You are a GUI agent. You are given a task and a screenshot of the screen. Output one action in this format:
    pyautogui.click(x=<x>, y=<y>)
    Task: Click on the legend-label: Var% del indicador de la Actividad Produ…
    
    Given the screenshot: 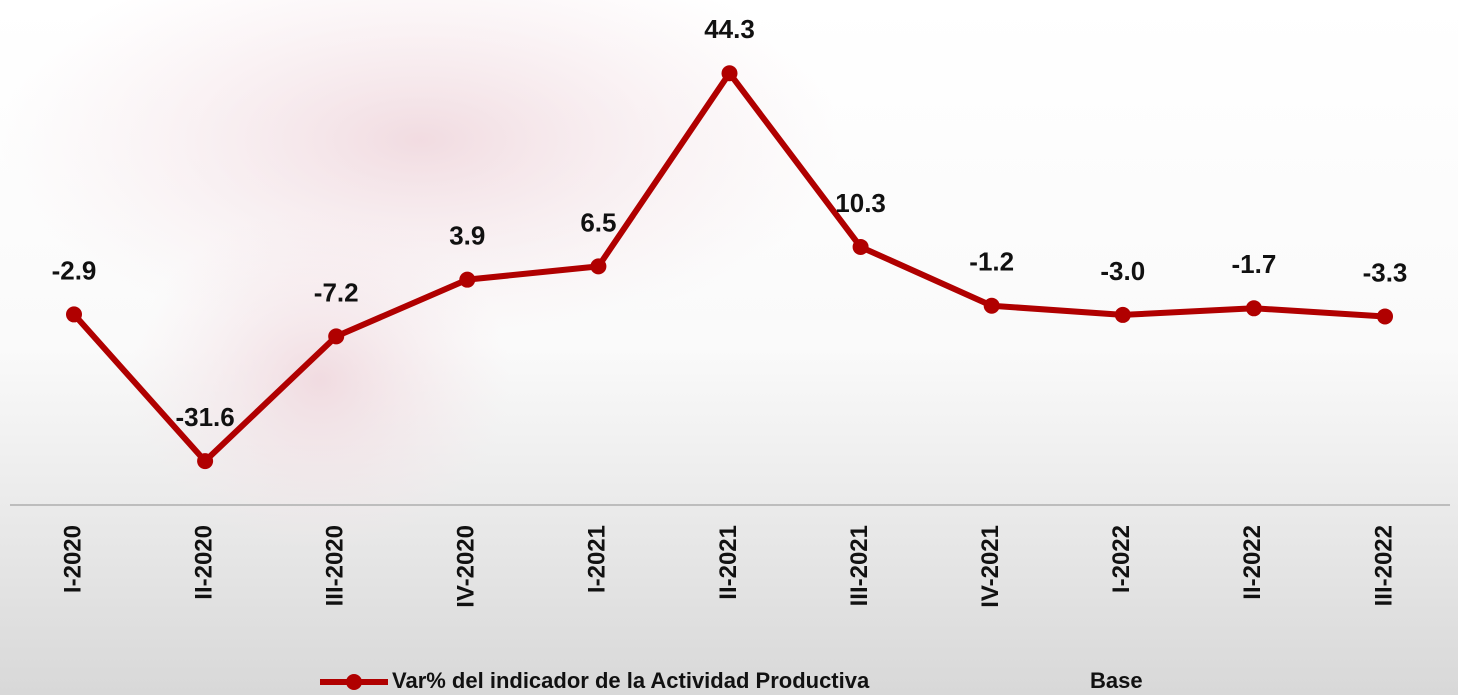 What is the action you would take?
    pyautogui.click(x=631, y=680)
    